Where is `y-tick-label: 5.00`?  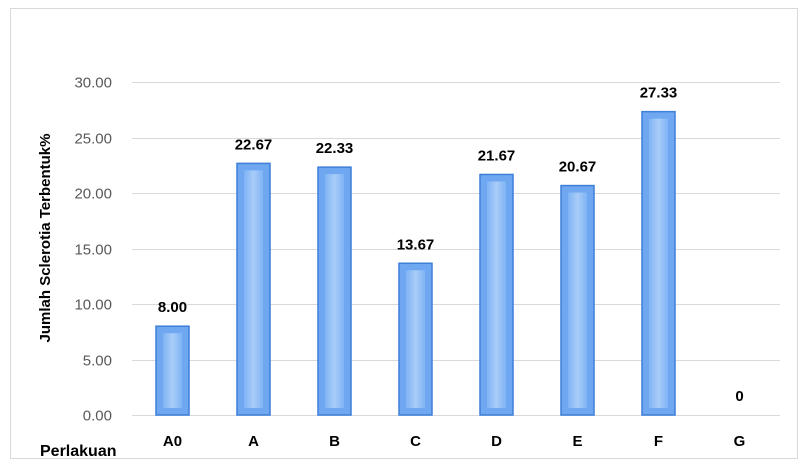
y-tick-label: 5.00 is located at coordinates (97, 361).